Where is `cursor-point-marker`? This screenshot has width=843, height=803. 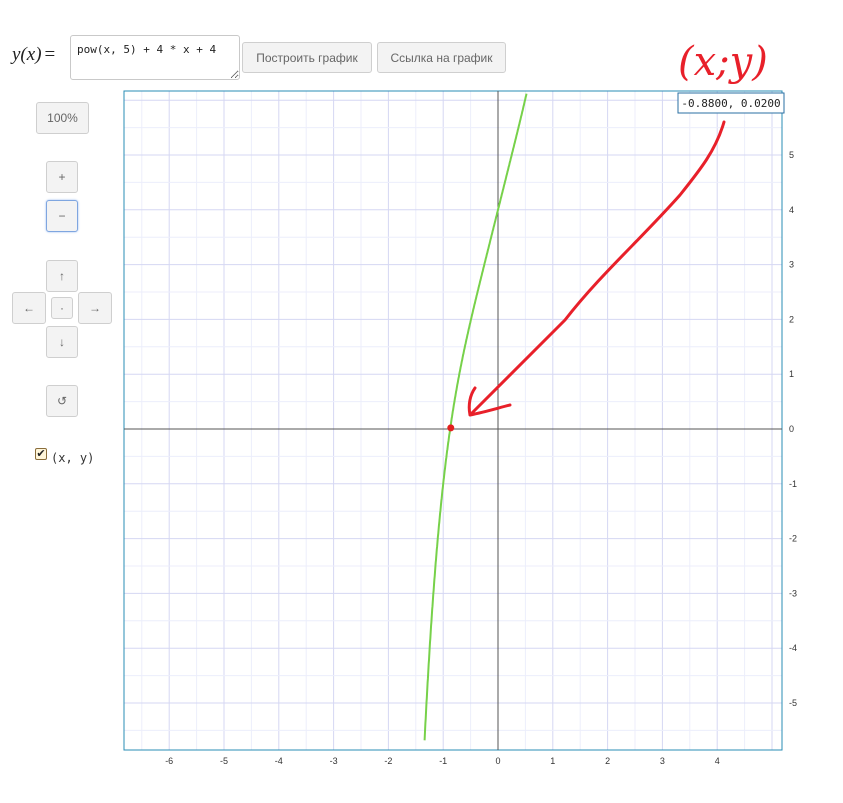
cursor-point-marker is located at coordinates (451, 428).